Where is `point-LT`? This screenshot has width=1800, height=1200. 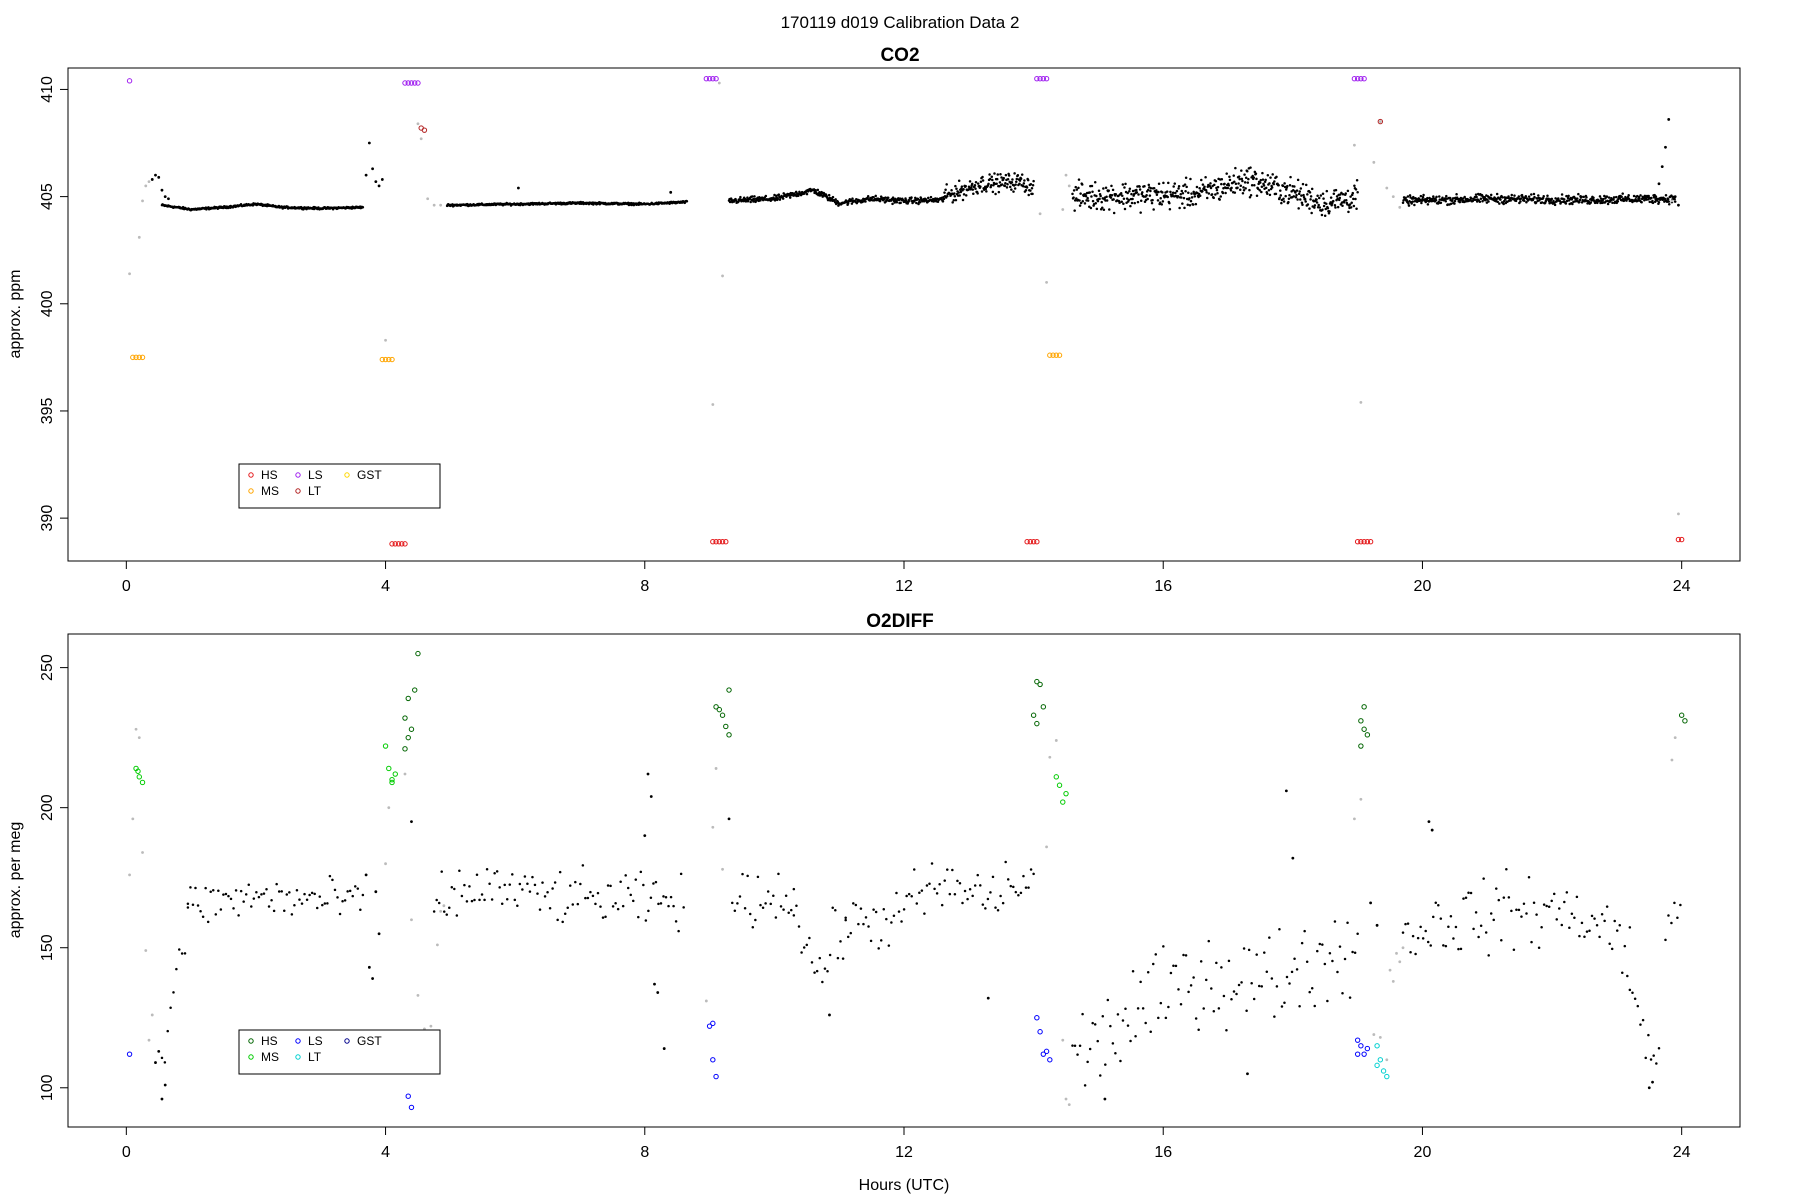
point-LT is located at coordinates (1383, 1071).